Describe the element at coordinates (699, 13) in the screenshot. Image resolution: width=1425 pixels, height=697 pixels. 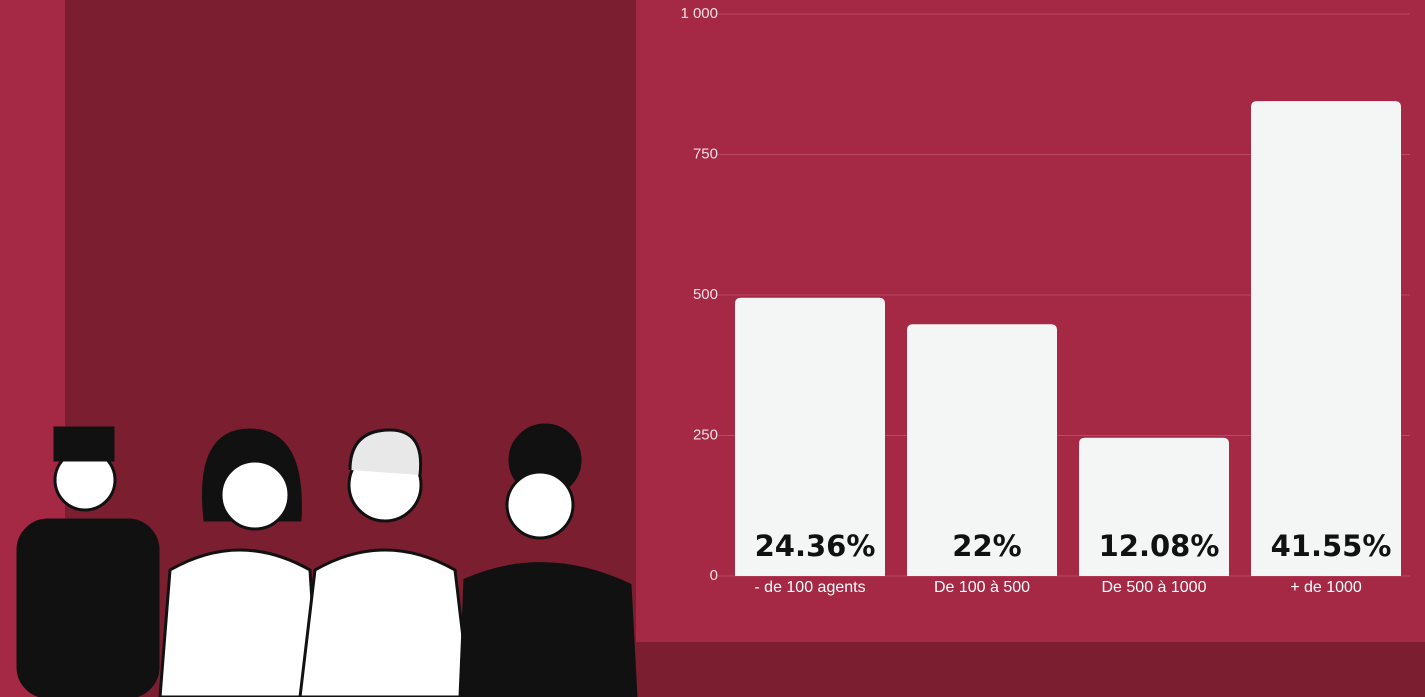
I see `y-tick-label: 1 000` at that location.